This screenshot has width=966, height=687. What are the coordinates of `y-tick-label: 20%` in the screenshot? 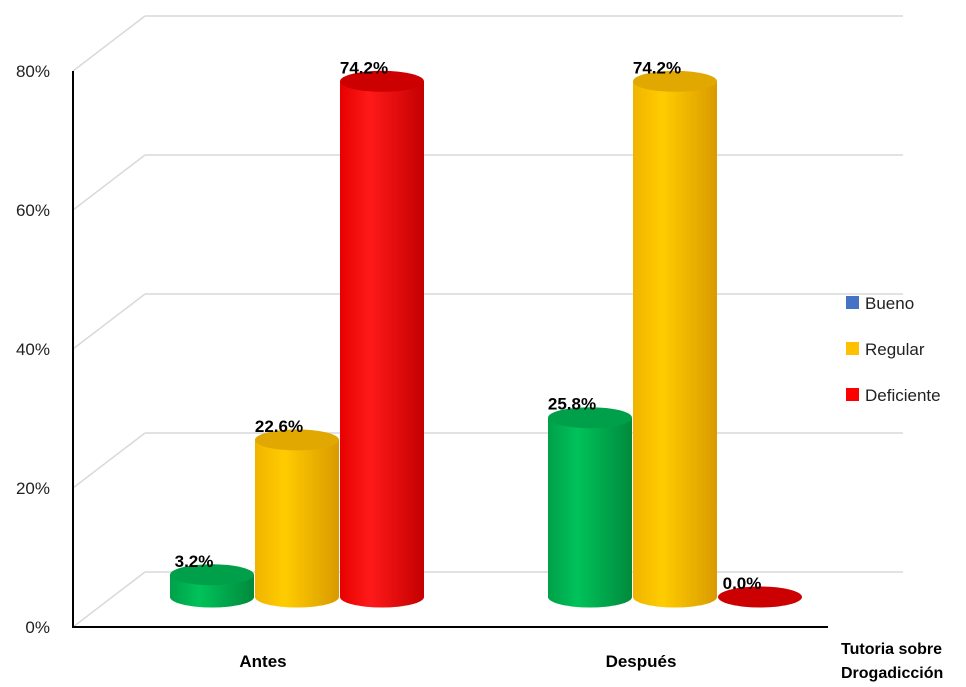 It's located at (33, 488).